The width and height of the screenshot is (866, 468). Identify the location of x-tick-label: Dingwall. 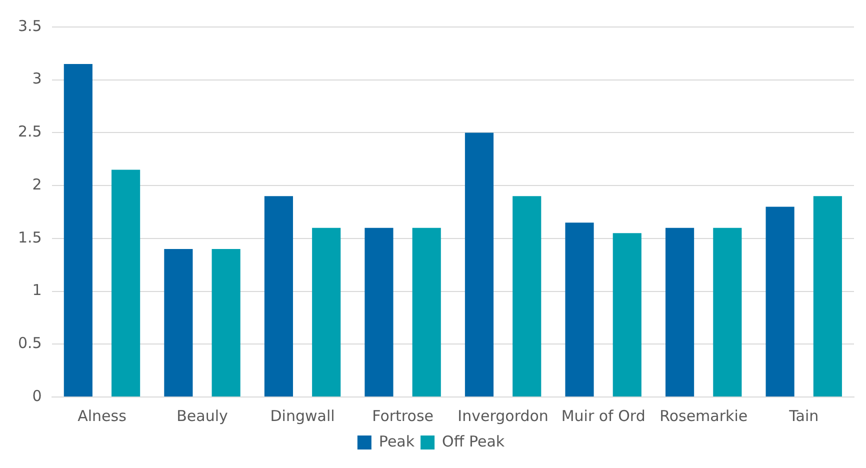
(302, 415).